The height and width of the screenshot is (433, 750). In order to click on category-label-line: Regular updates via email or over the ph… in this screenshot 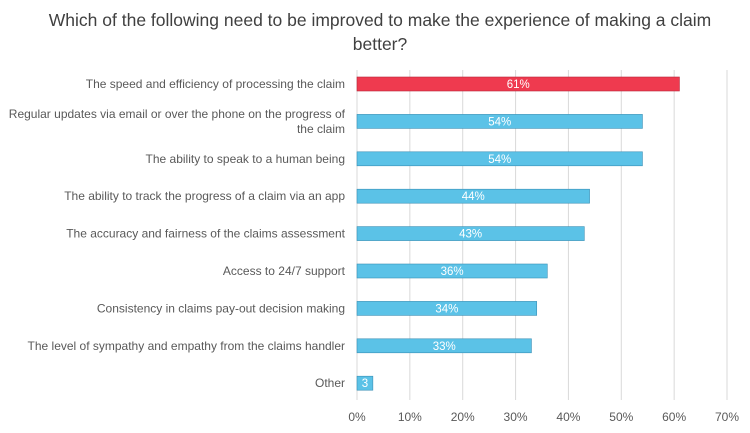, I will do `click(177, 114)`.